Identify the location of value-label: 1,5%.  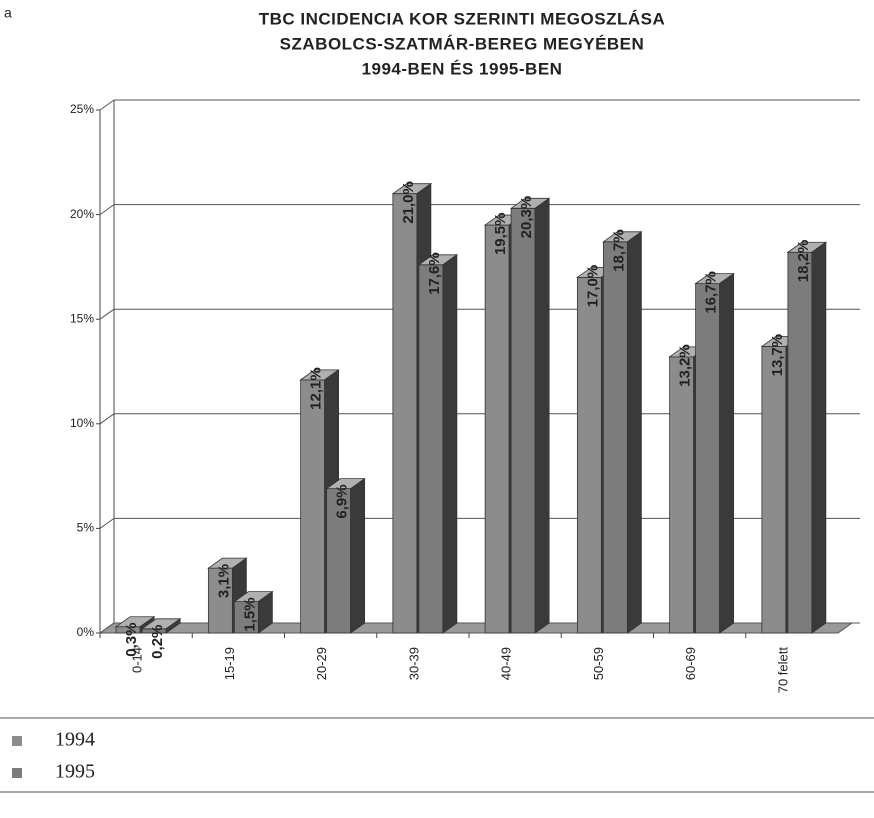
(249, 614).